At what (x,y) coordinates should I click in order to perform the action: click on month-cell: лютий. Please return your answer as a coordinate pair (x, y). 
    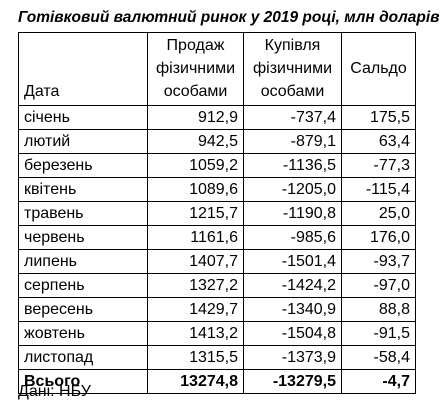
    Looking at the image, I should click on (83, 141).